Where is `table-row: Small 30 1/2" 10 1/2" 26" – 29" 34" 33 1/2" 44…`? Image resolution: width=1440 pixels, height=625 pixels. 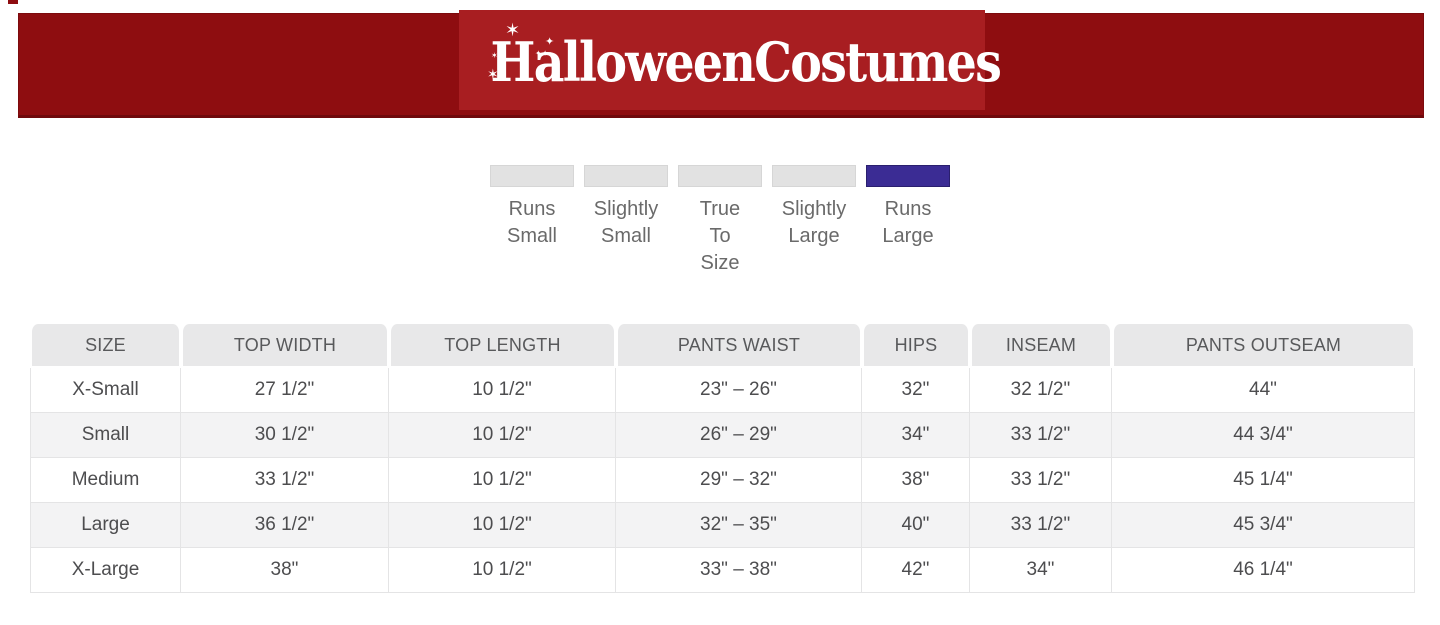 table-row: Small 30 1/2" 10 1/2" 26" – 29" 34" 33 1/2" 44… is located at coordinates (722, 435).